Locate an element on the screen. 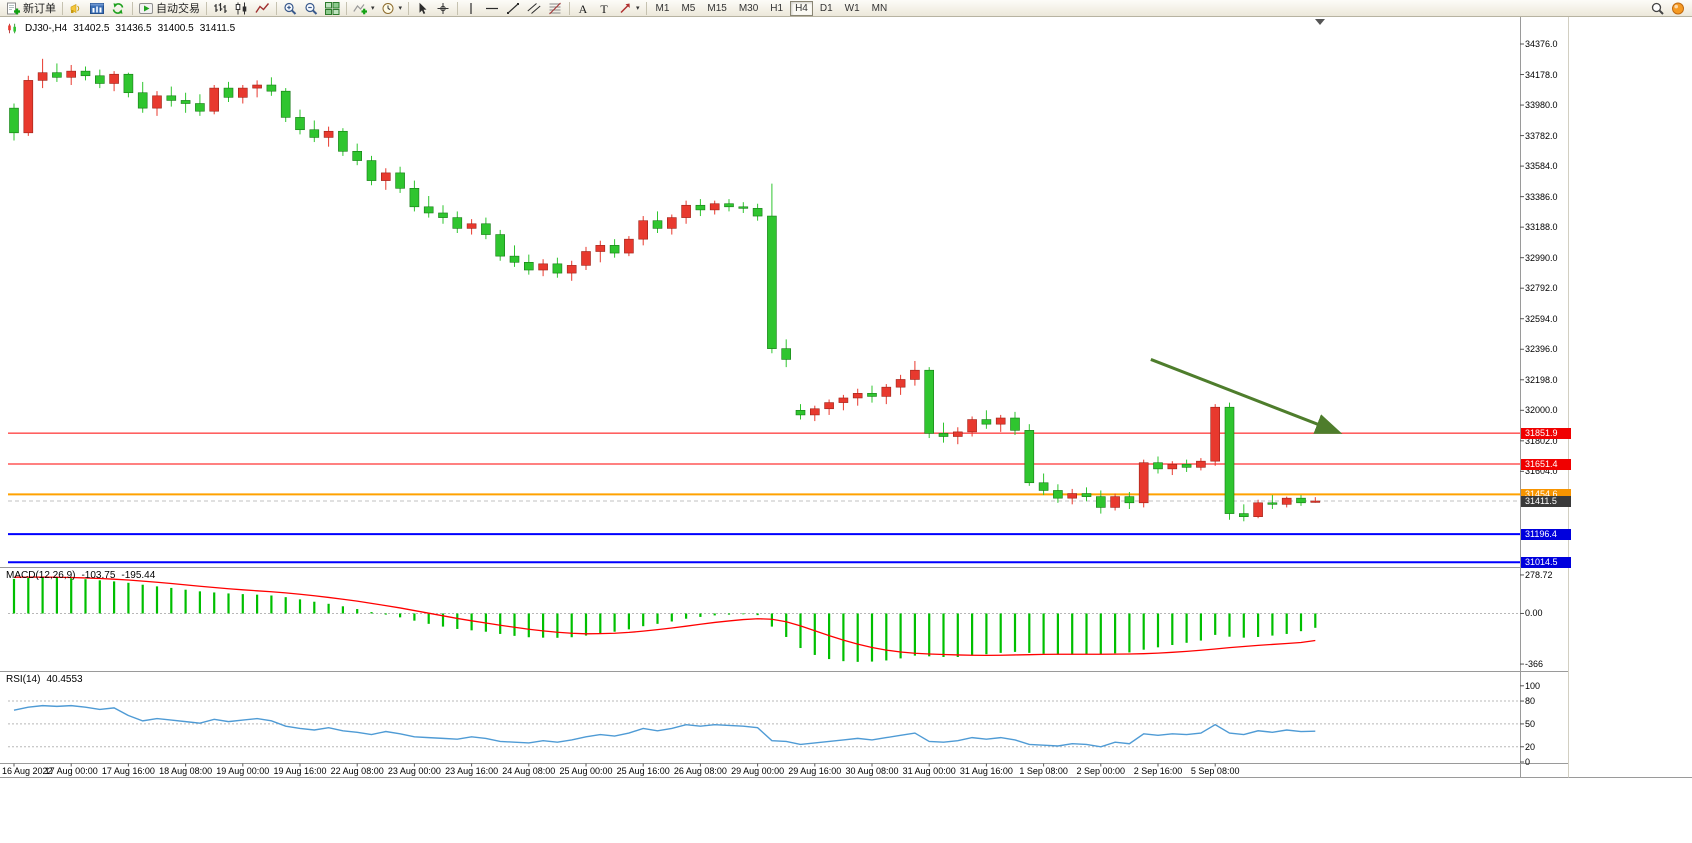 The image size is (1692, 843). clock-button: ▾ is located at coordinates (392, 8).